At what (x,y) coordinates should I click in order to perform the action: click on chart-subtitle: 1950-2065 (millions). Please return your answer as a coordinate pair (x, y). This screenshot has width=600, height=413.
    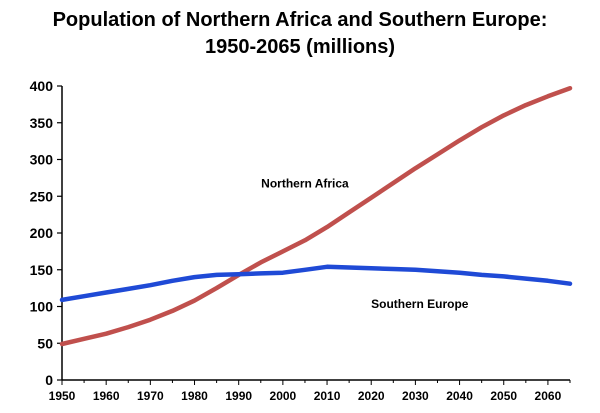
    Looking at the image, I should click on (300, 47).